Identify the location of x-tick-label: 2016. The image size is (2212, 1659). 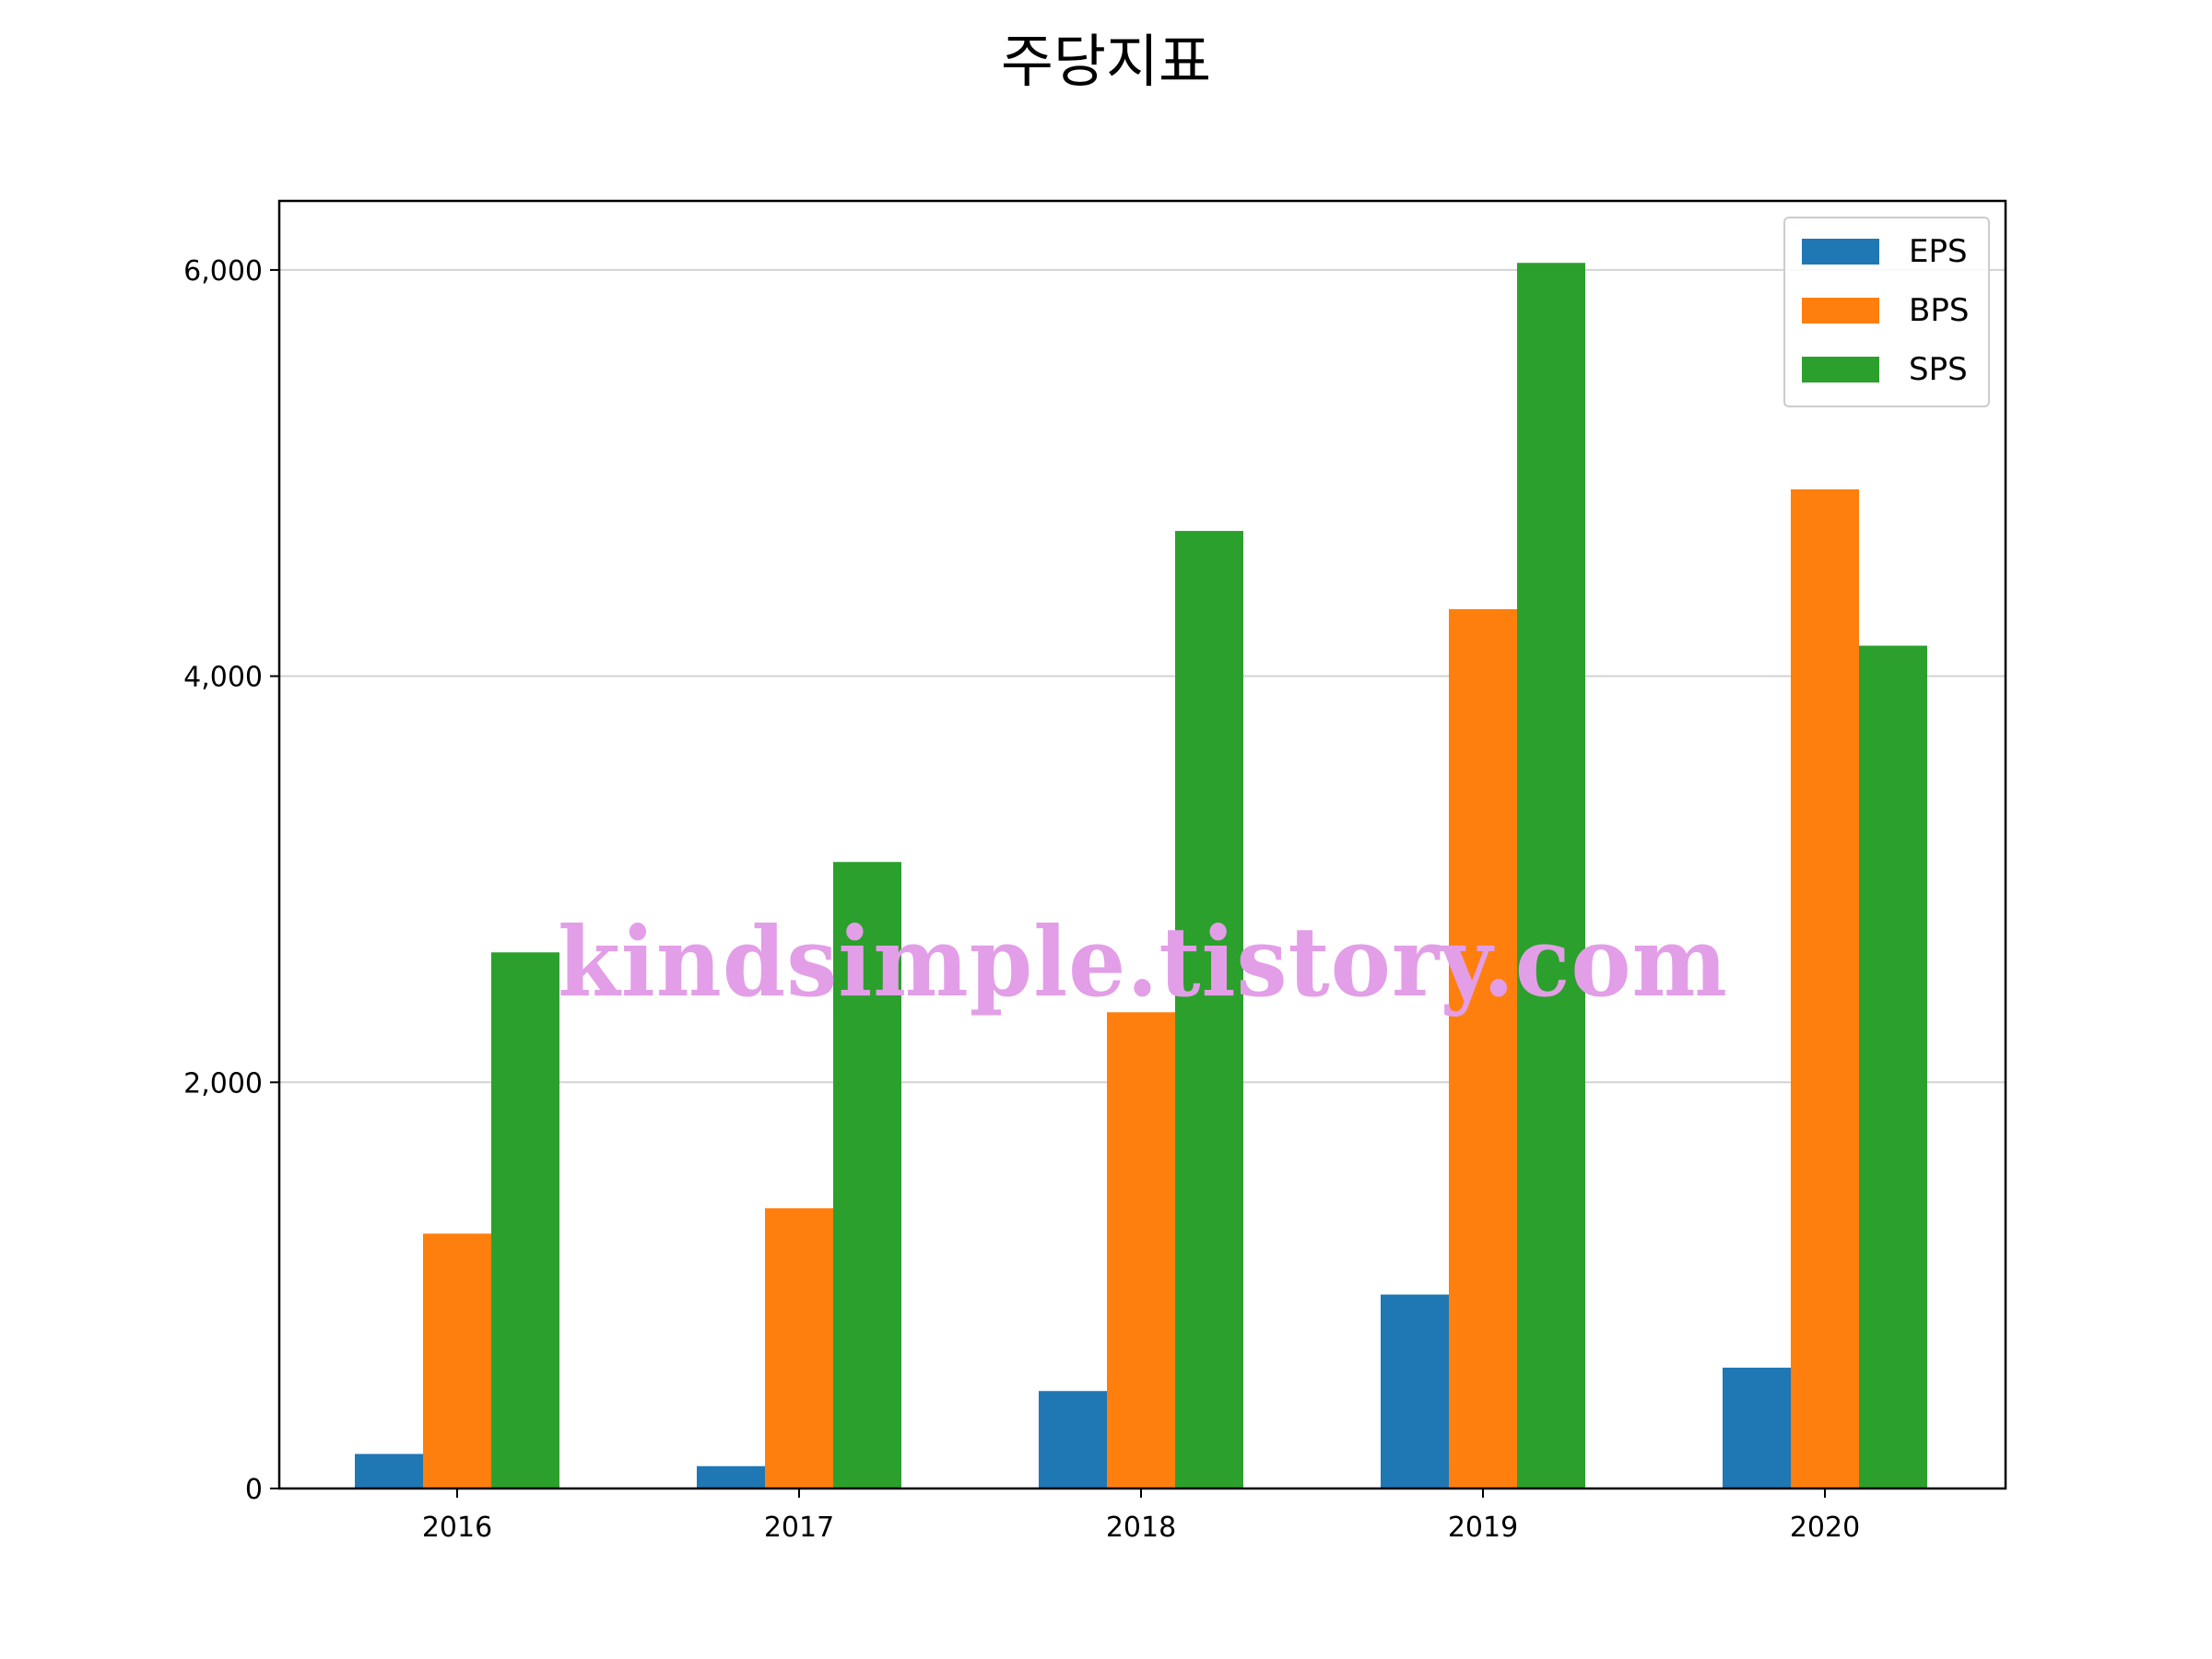
(457, 1528).